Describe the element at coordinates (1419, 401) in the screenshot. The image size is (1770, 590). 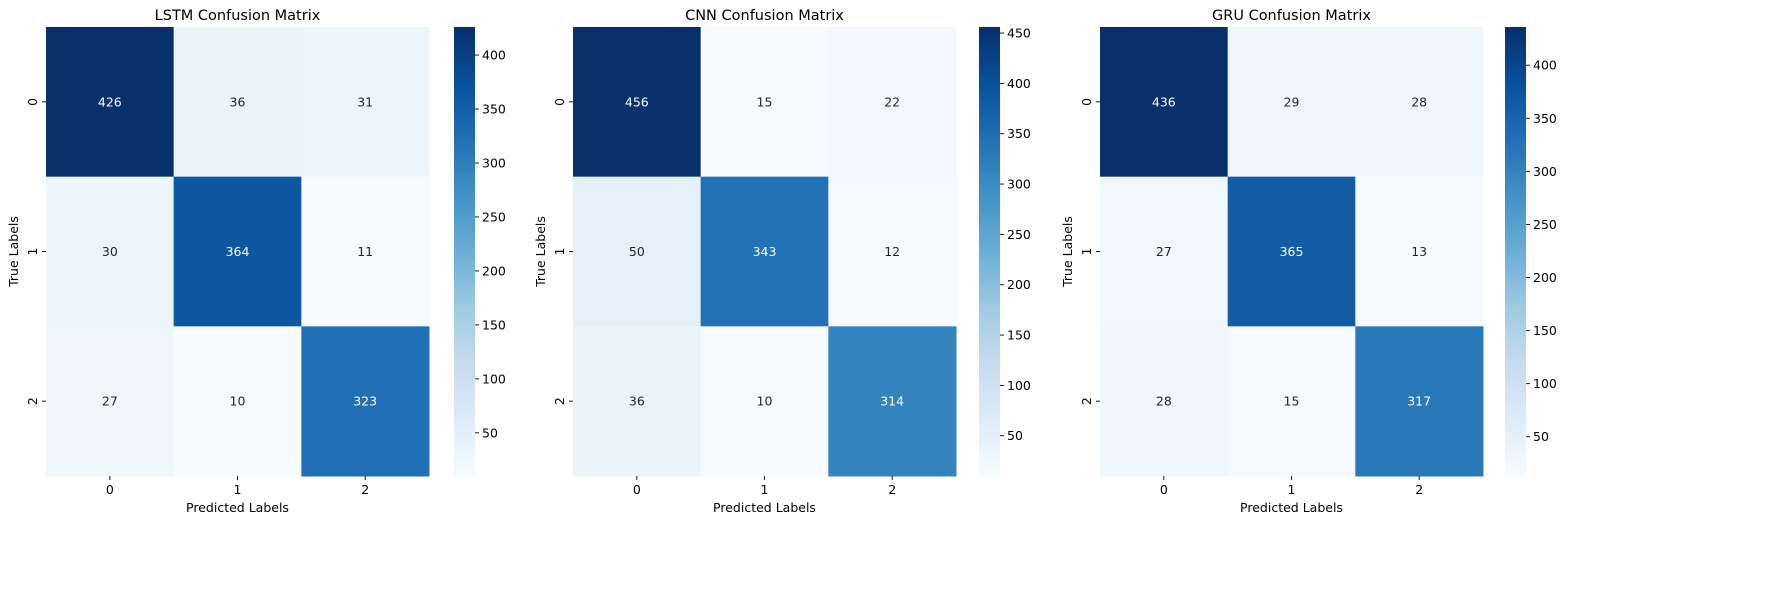
I see `cell-value-r2-c2: 317` at that location.